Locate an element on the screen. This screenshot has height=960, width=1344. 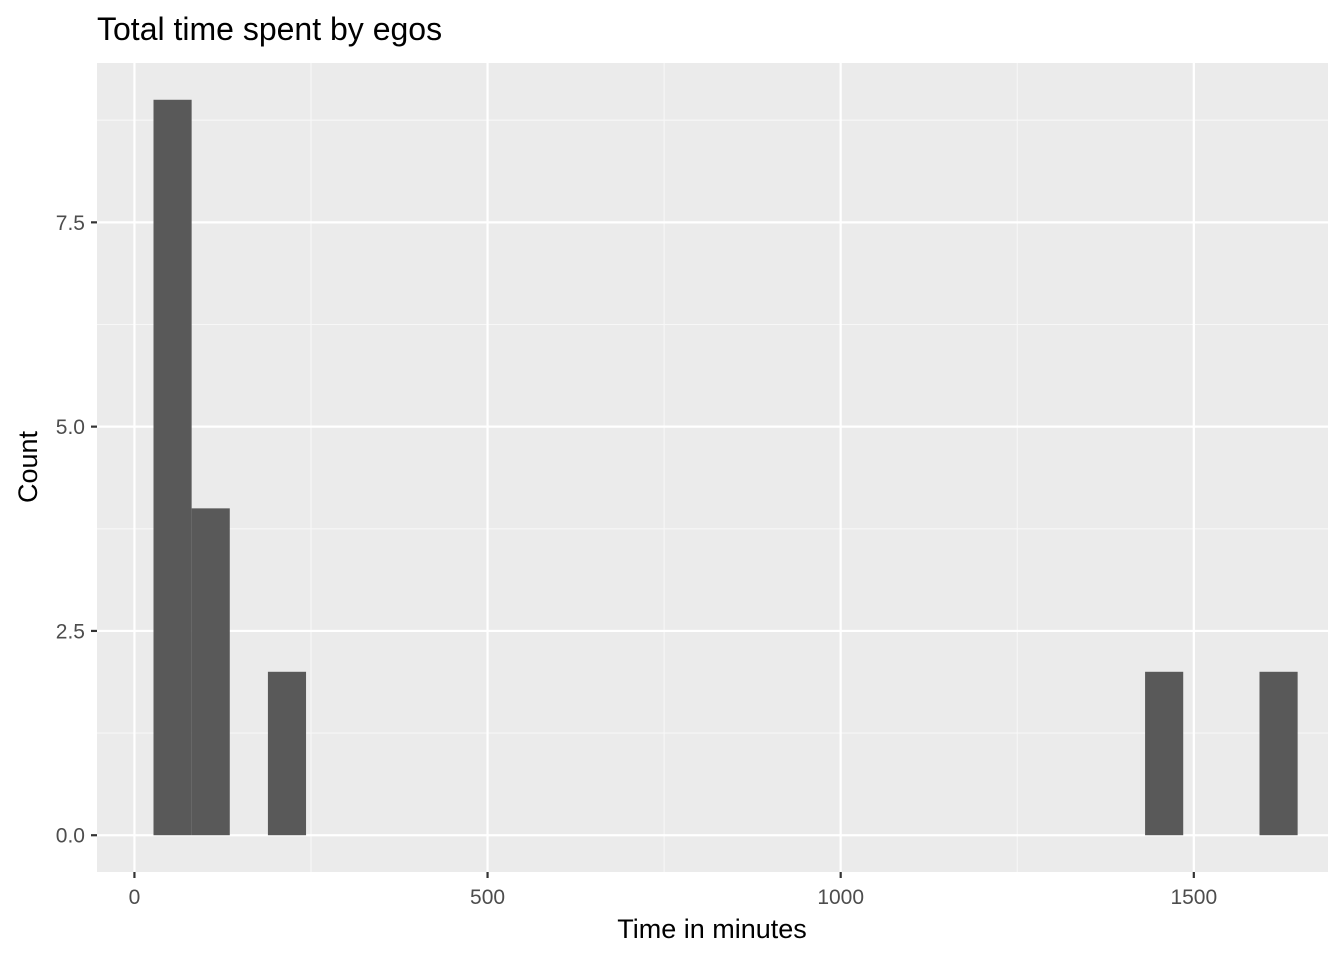
x-tick-label: 1500 is located at coordinates (1193, 897).